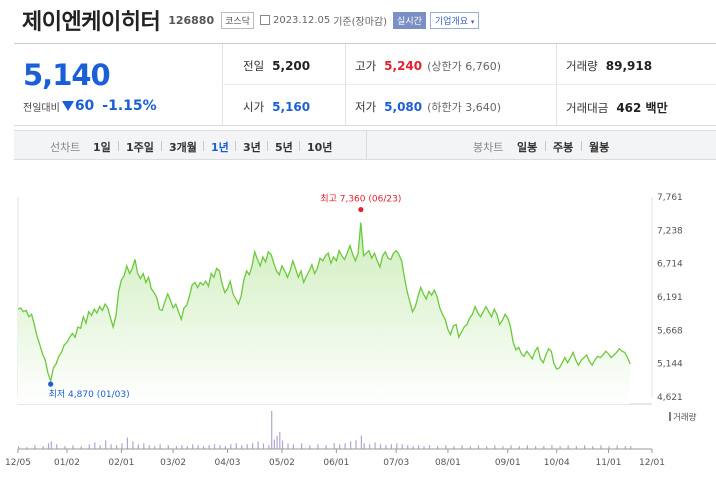 The height and width of the screenshot is (490, 716). Describe the element at coordinates (140, 147) in the screenshot. I see `period-1w: 1주일` at that location.